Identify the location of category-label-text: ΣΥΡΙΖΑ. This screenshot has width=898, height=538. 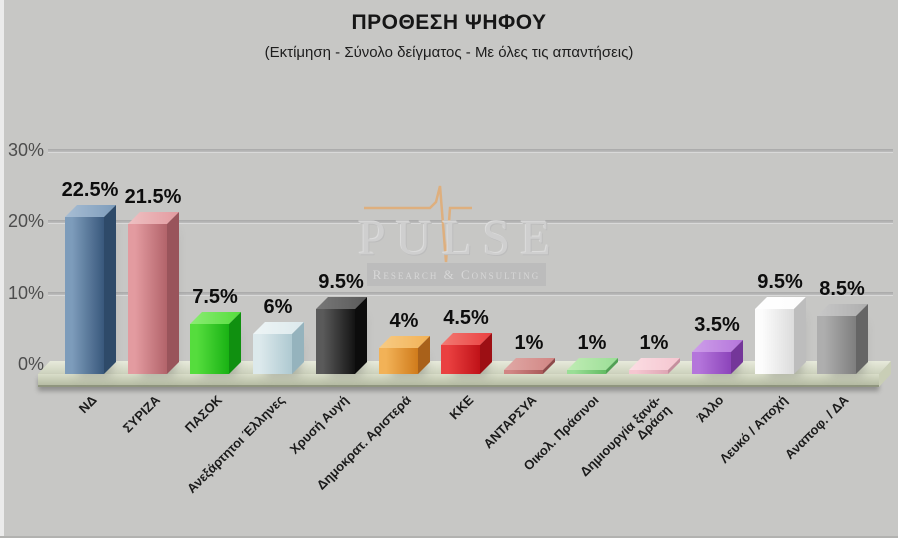
(141, 414).